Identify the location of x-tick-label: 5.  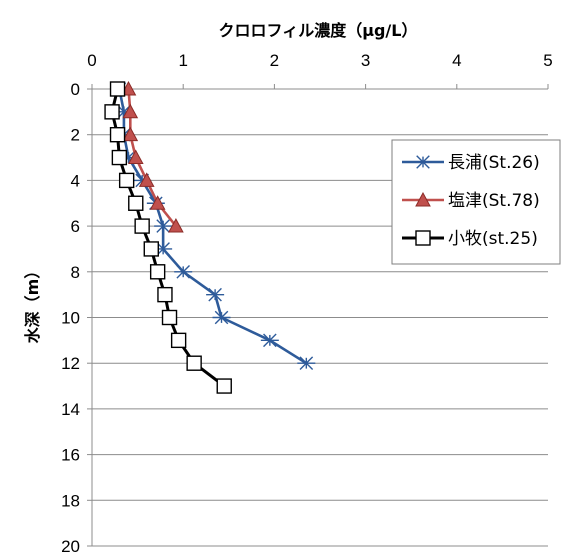
(547, 60).